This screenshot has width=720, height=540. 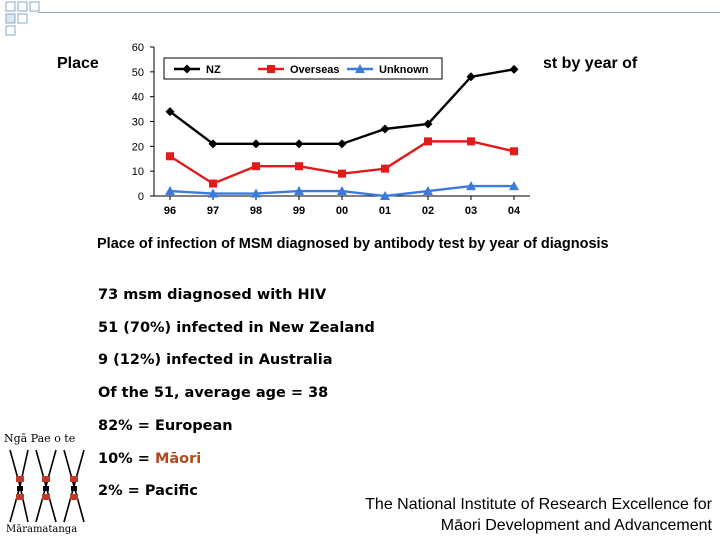 I want to click on stat-line-7: 2% = Pacific, so click(x=148, y=491).